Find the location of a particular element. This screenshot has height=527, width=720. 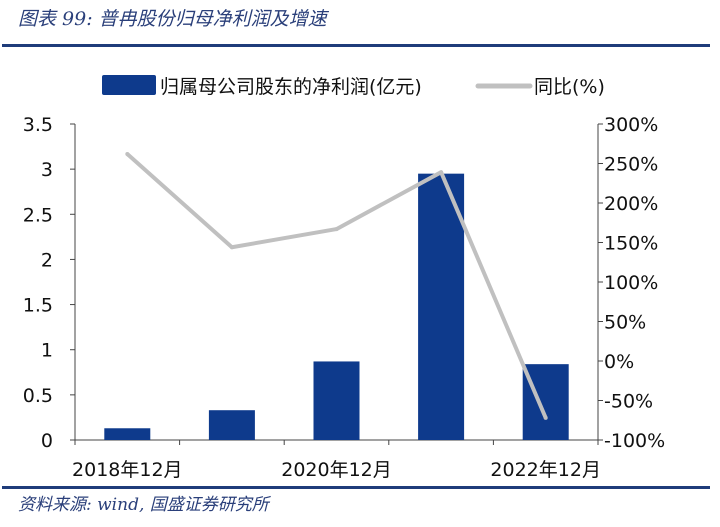

x-tick-label: 2020年12月 is located at coordinates (336, 470).